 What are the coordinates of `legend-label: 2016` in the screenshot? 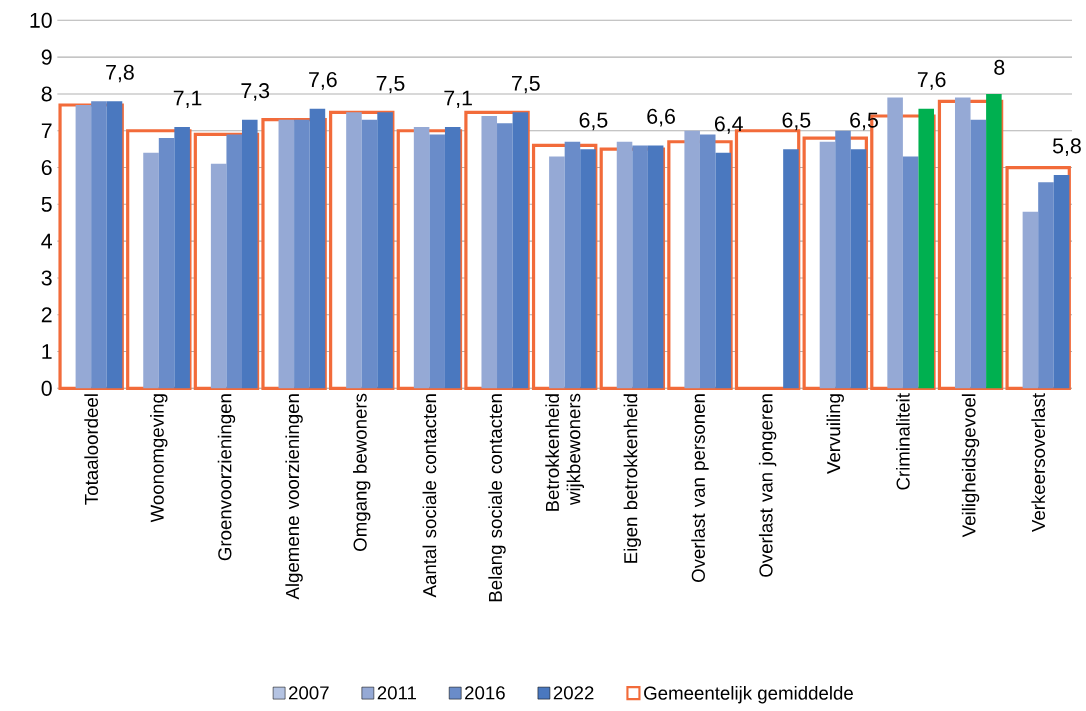 It's located at (485, 693).